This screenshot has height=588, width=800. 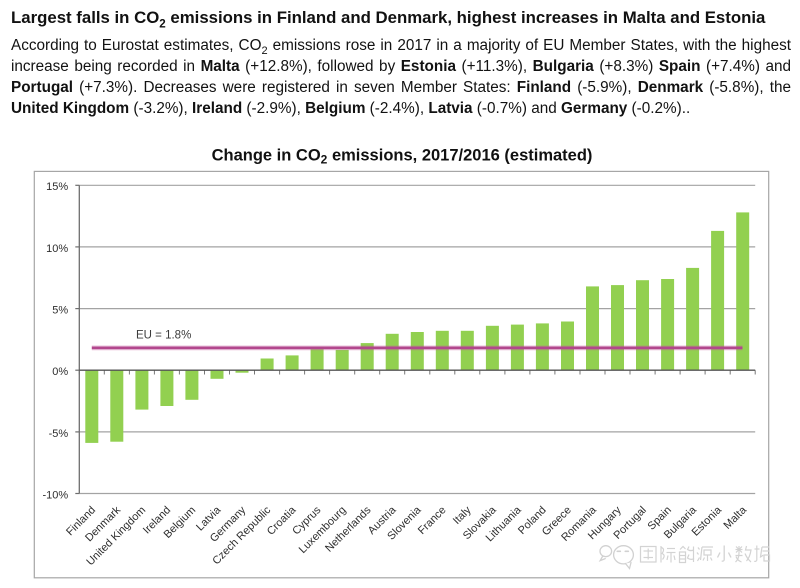 What do you see at coordinates (57, 187) in the screenshot?
I see `svg-text: 15%` at bounding box center [57, 187].